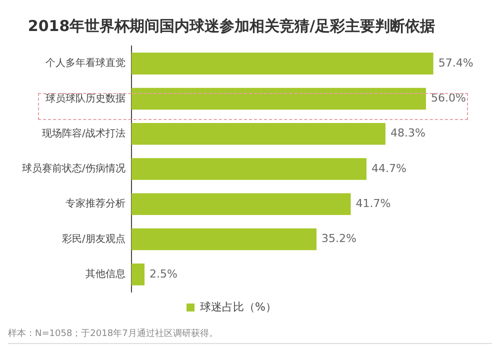 This screenshot has width=500, height=362. I want to click on y-tick-label: 彩民/朋友观点, so click(94, 238).